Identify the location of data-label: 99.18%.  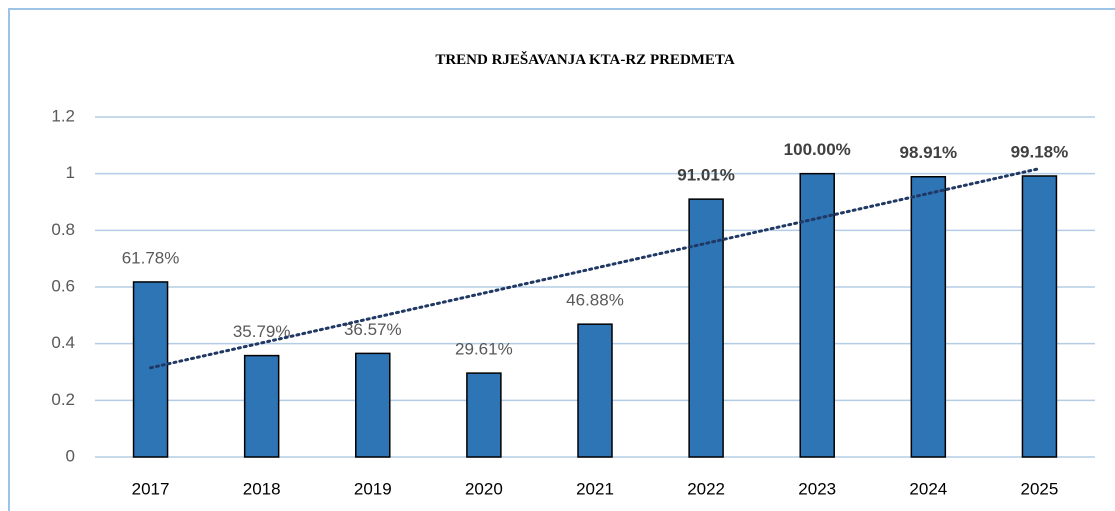
(1040, 151).